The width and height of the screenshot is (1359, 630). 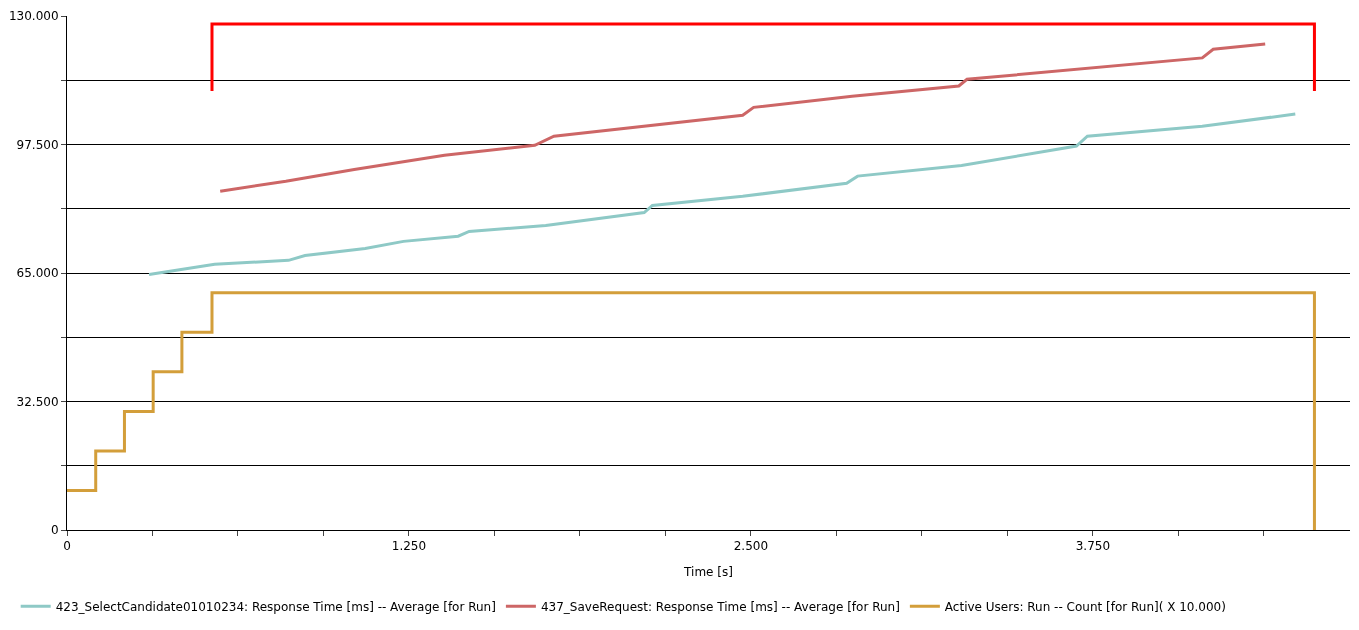 What do you see at coordinates (37, 273) in the screenshot?
I see `y-tick-label: 65.000` at bounding box center [37, 273].